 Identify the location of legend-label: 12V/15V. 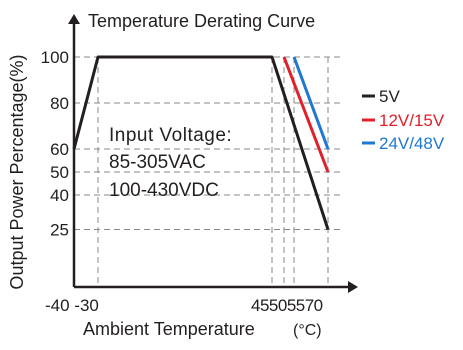
(412, 120).